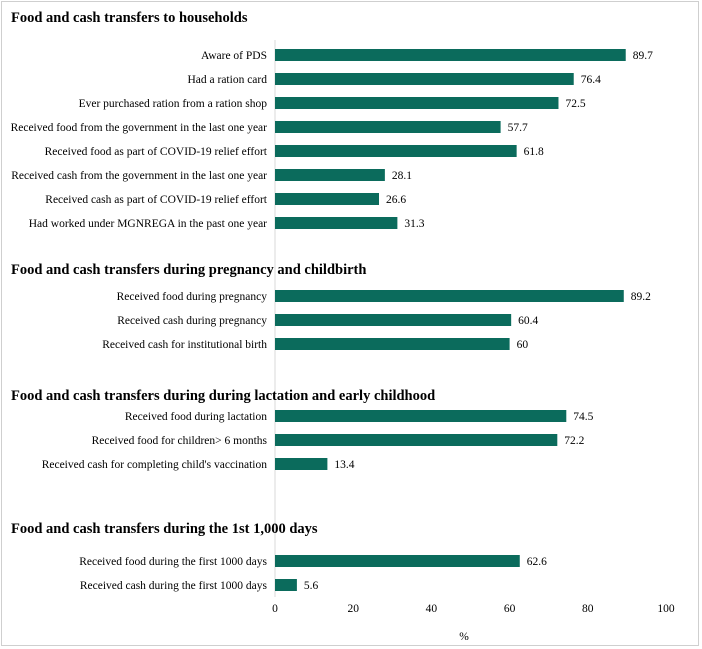 The height and width of the screenshot is (649, 702). I want to click on x-tick-label: 40, so click(432, 609).